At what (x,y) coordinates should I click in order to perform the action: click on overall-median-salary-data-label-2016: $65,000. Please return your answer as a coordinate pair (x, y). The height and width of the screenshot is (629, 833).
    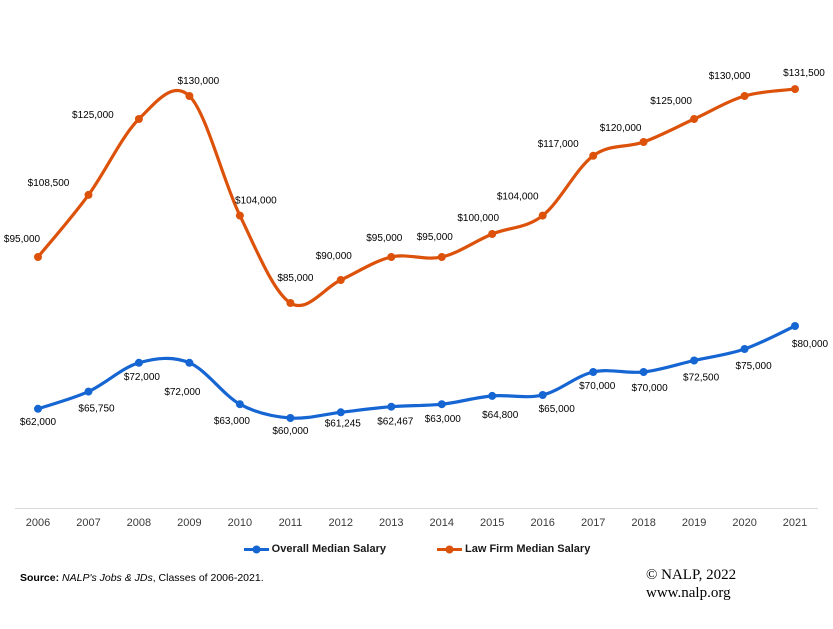
    Looking at the image, I should click on (557, 409).